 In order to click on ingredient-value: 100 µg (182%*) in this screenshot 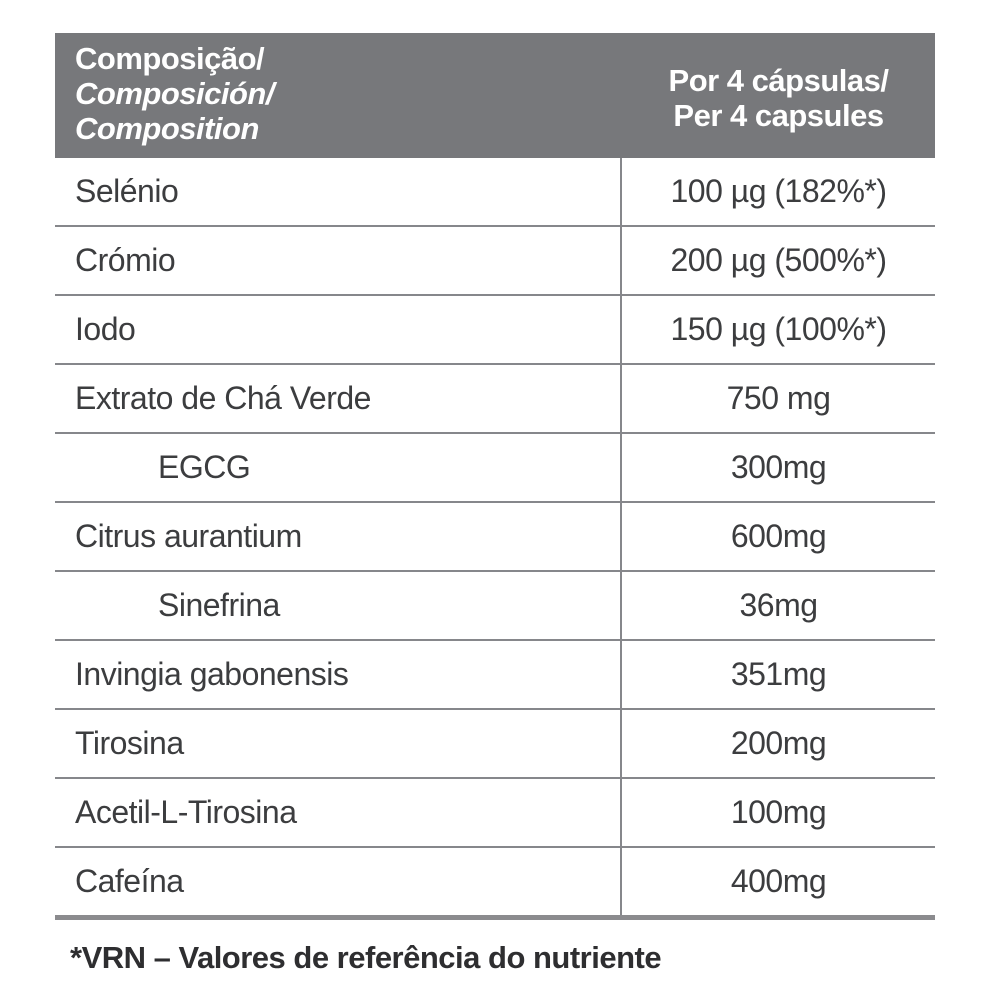, I will do `click(778, 191)`.